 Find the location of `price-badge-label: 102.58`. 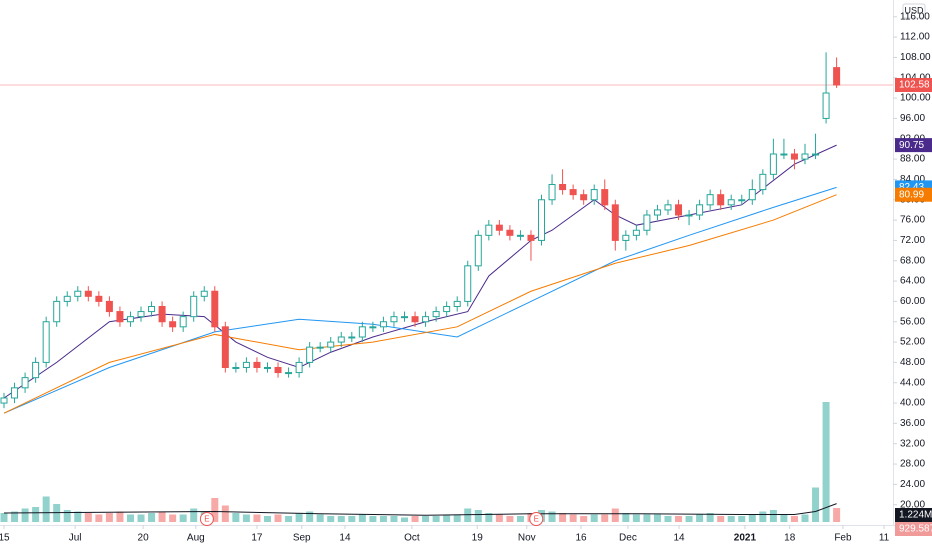

price-badge-label: 102.58 is located at coordinates (914, 85).